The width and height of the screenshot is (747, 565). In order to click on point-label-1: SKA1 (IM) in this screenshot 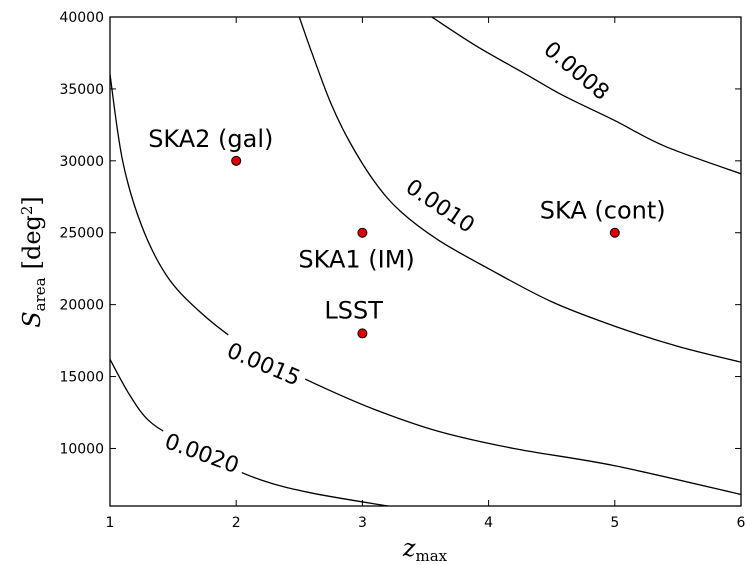, I will do `click(356, 260)`.